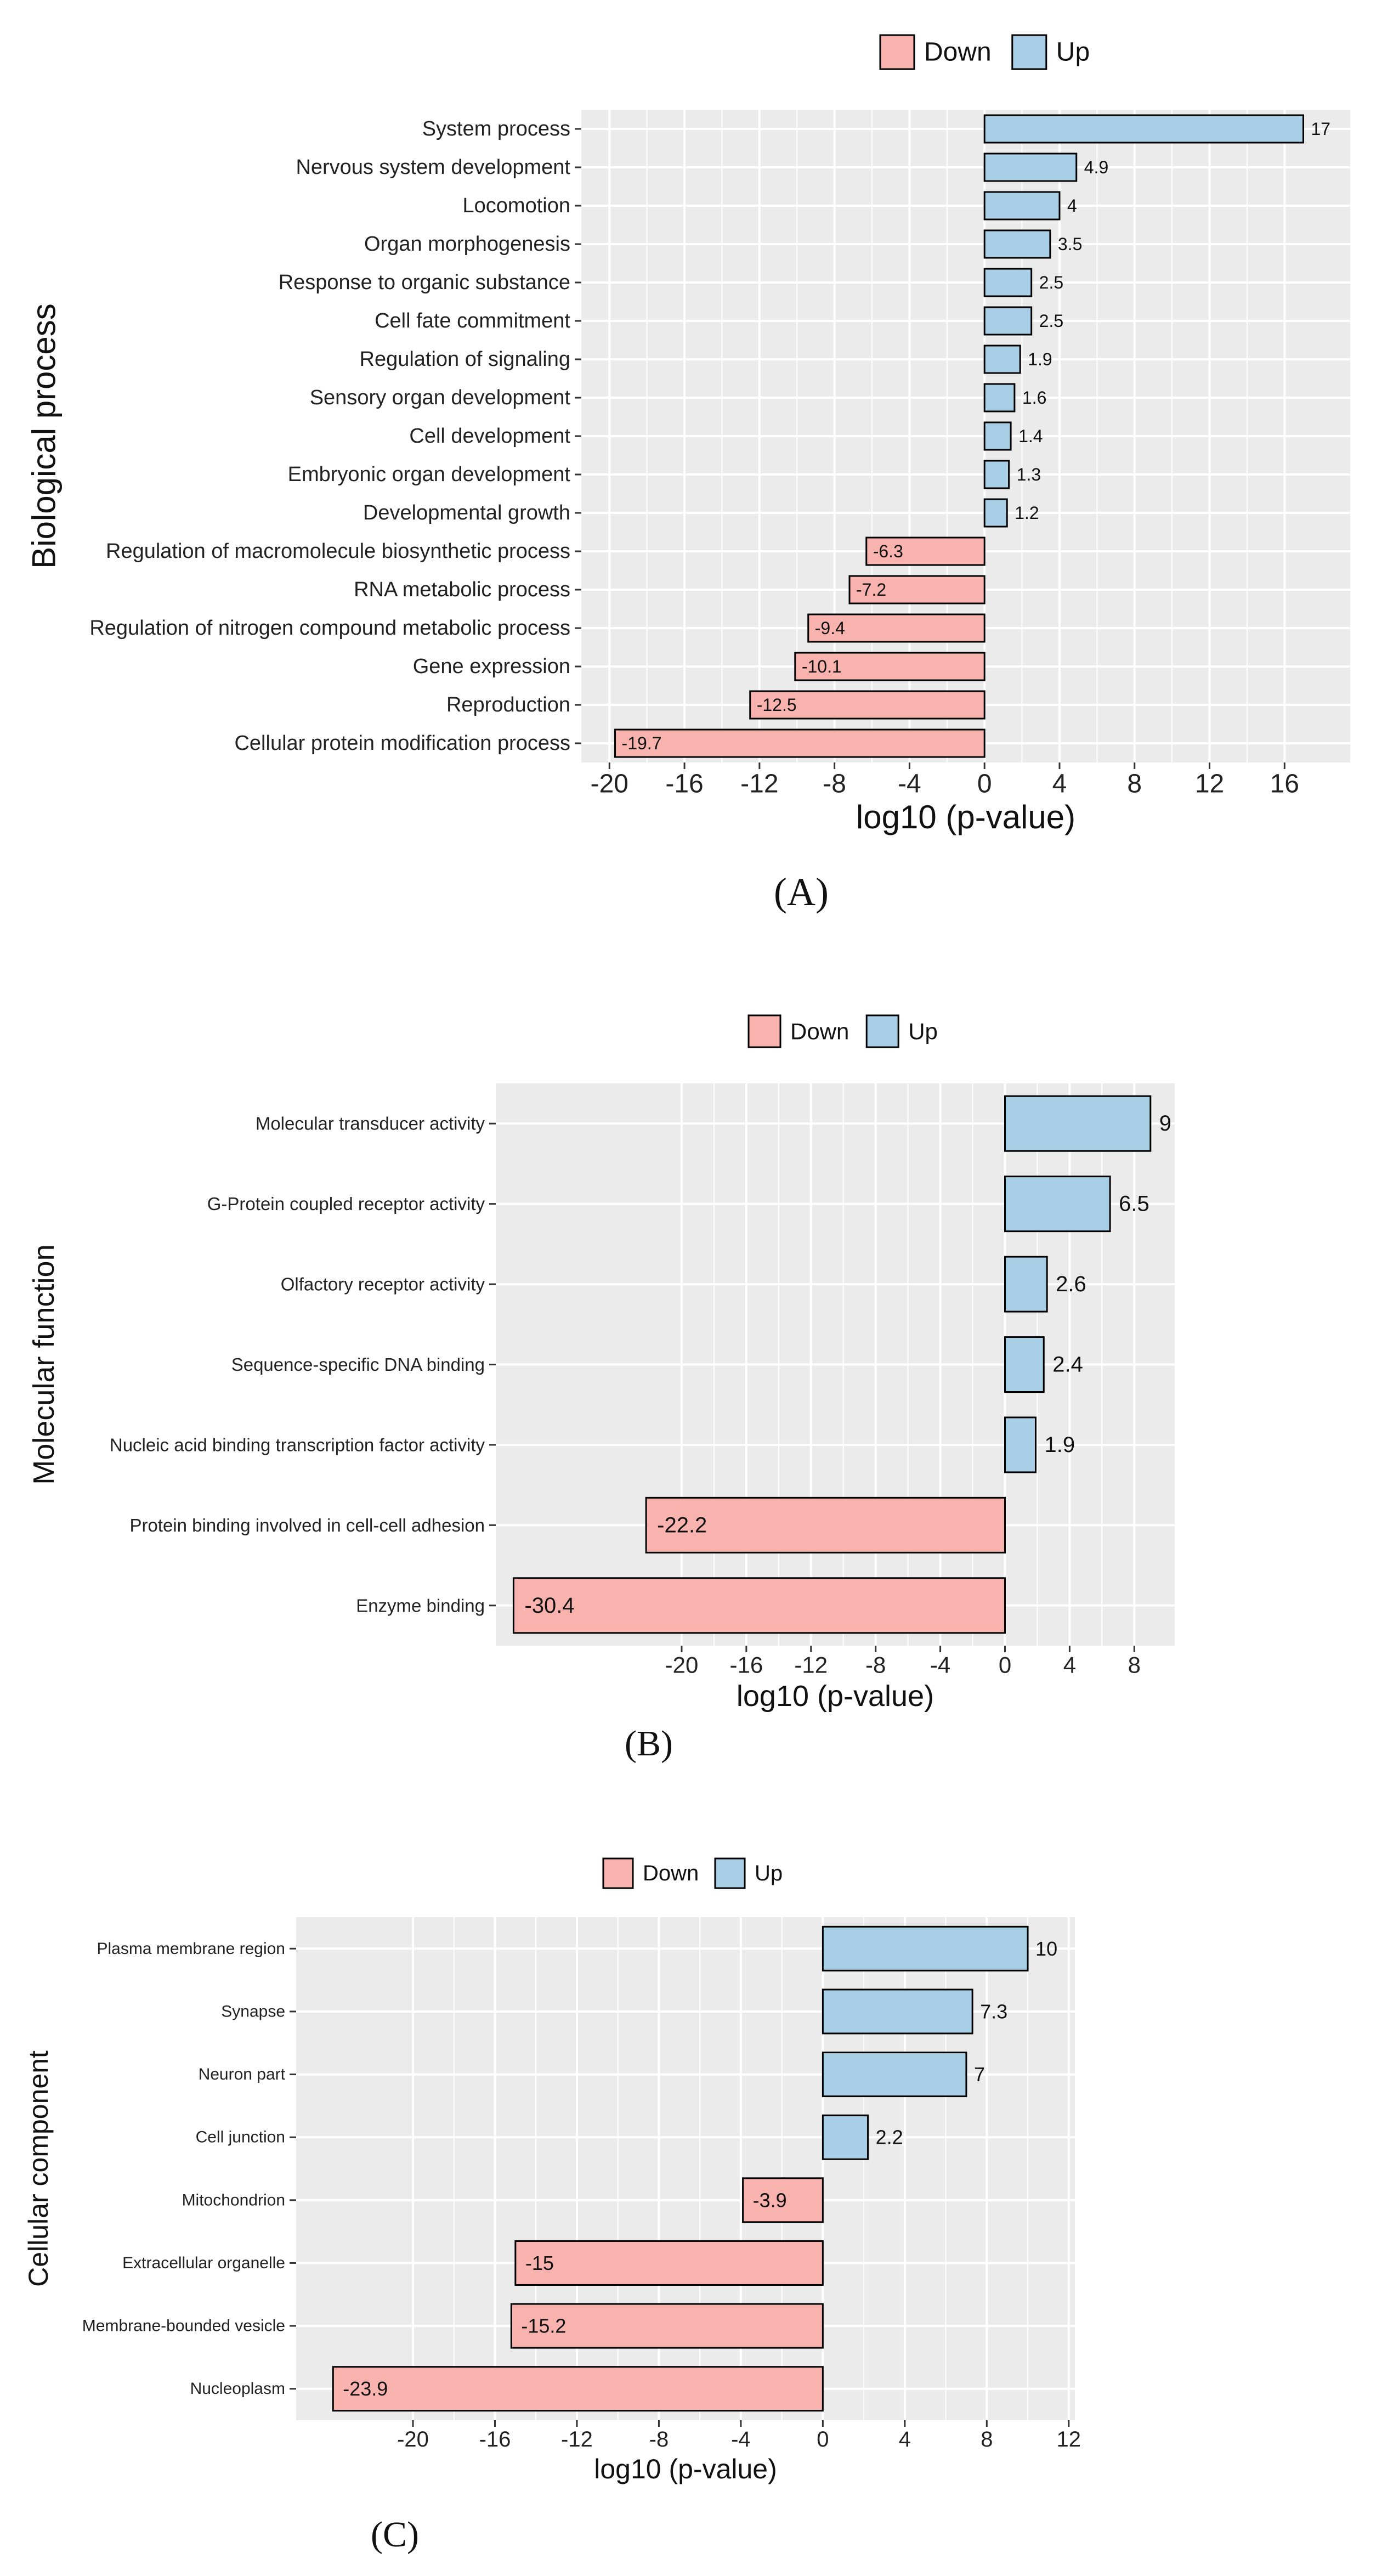  What do you see at coordinates (424, 282) in the screenshot?
I see `category-label: Response to organic substance` at bounding box center [424, 282].